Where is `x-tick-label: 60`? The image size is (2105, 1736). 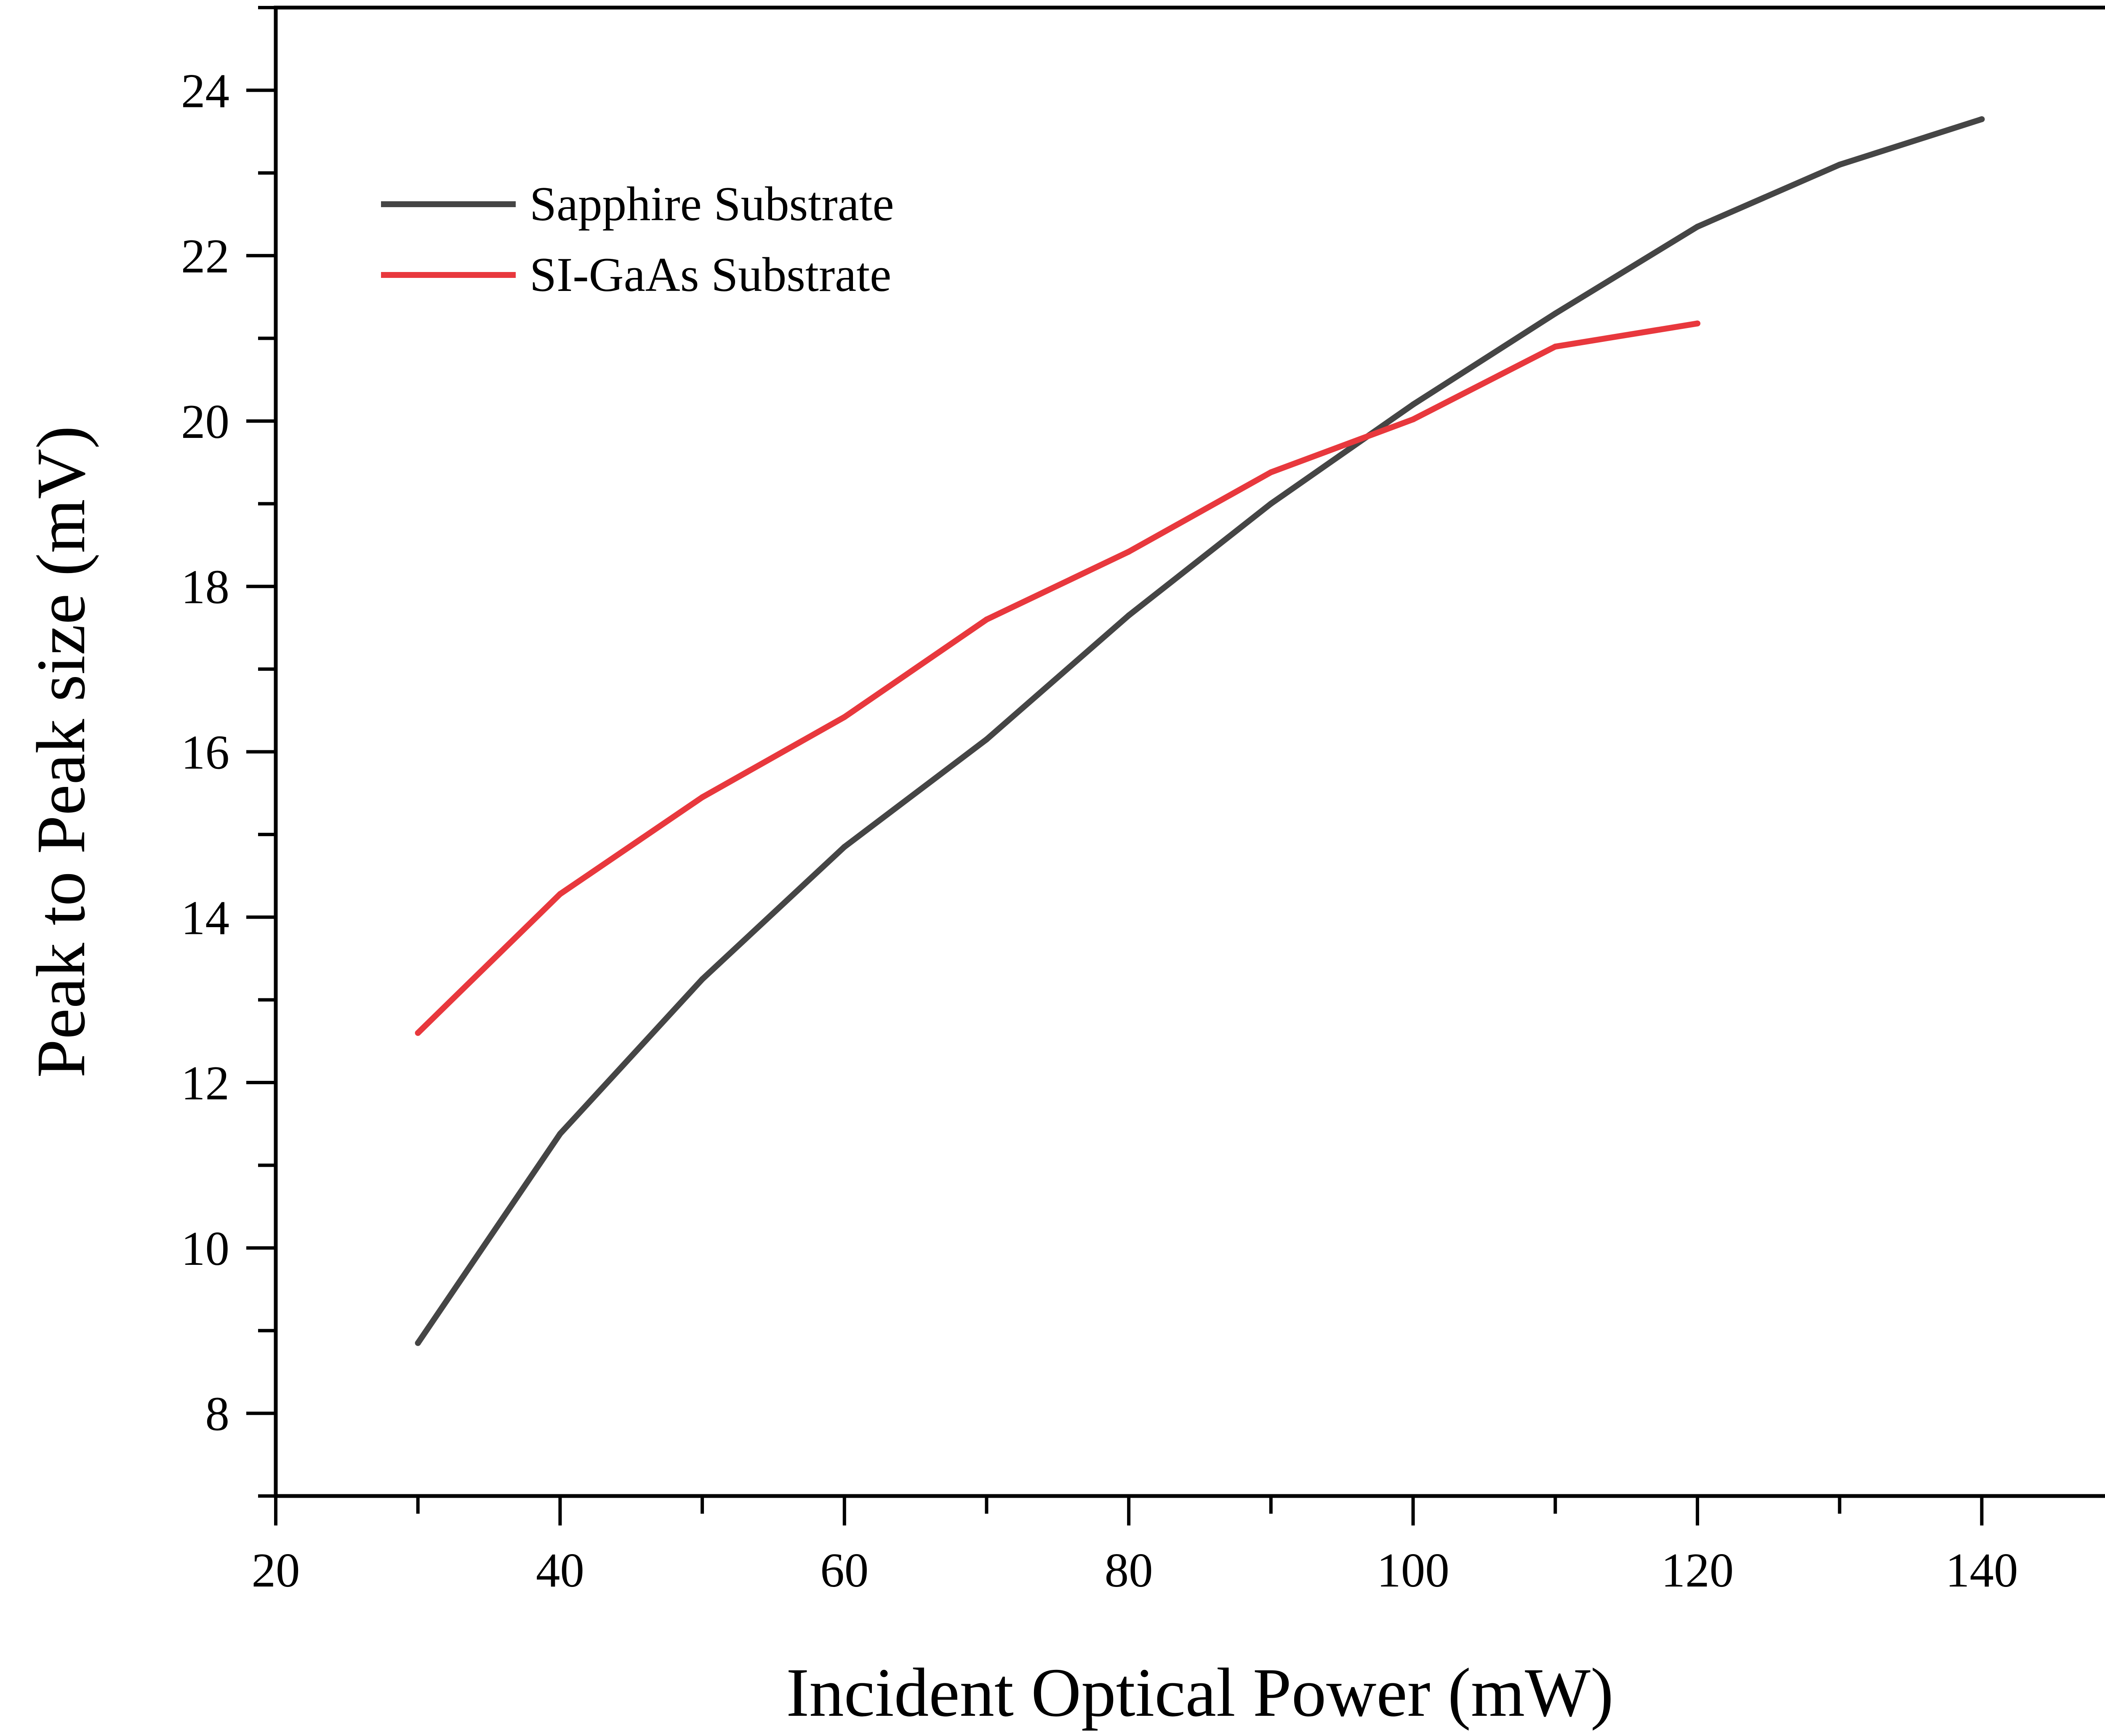
x-tick-label: 60 is located at coordinates (844, 1570).